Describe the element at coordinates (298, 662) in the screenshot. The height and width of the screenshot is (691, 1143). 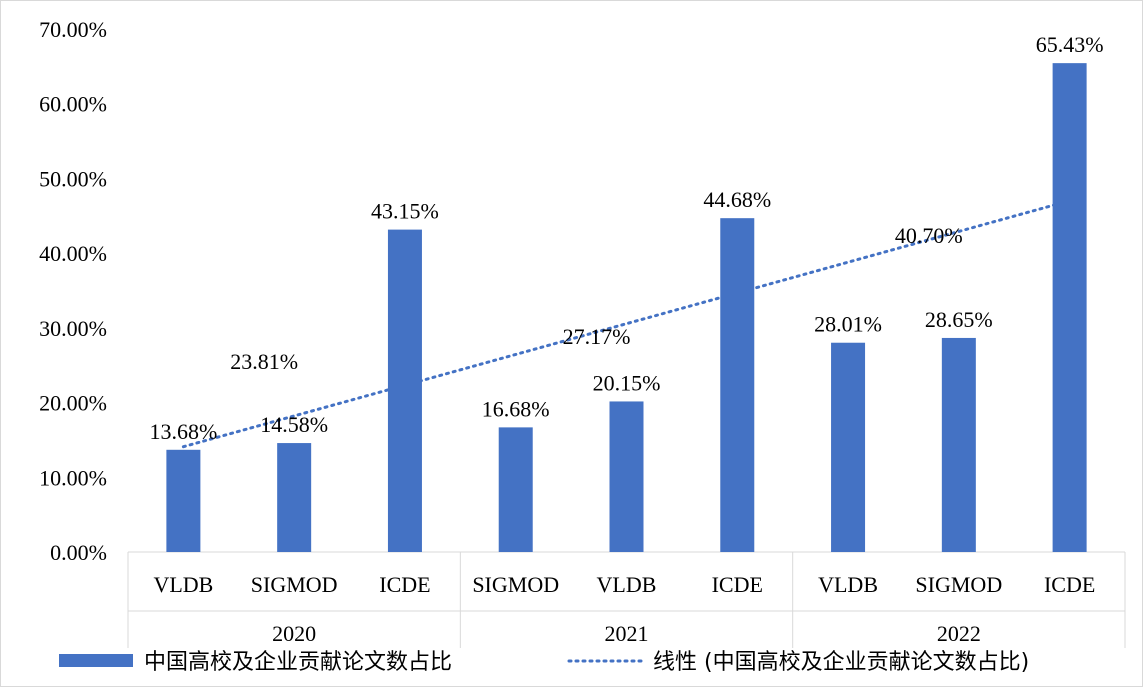
I see `legend-label-bars: 中国高校及企业贡献论文数占比` at that location.